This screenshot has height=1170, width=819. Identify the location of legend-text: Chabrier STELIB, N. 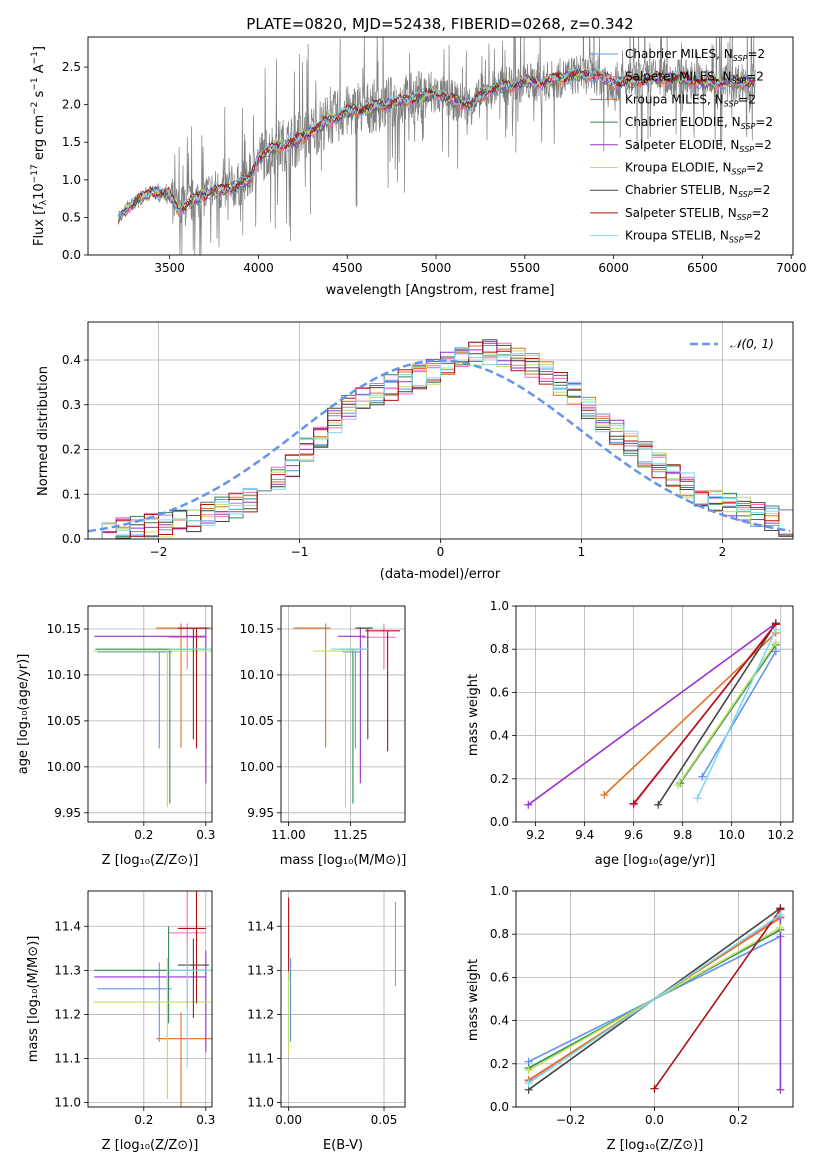
(681, 190).